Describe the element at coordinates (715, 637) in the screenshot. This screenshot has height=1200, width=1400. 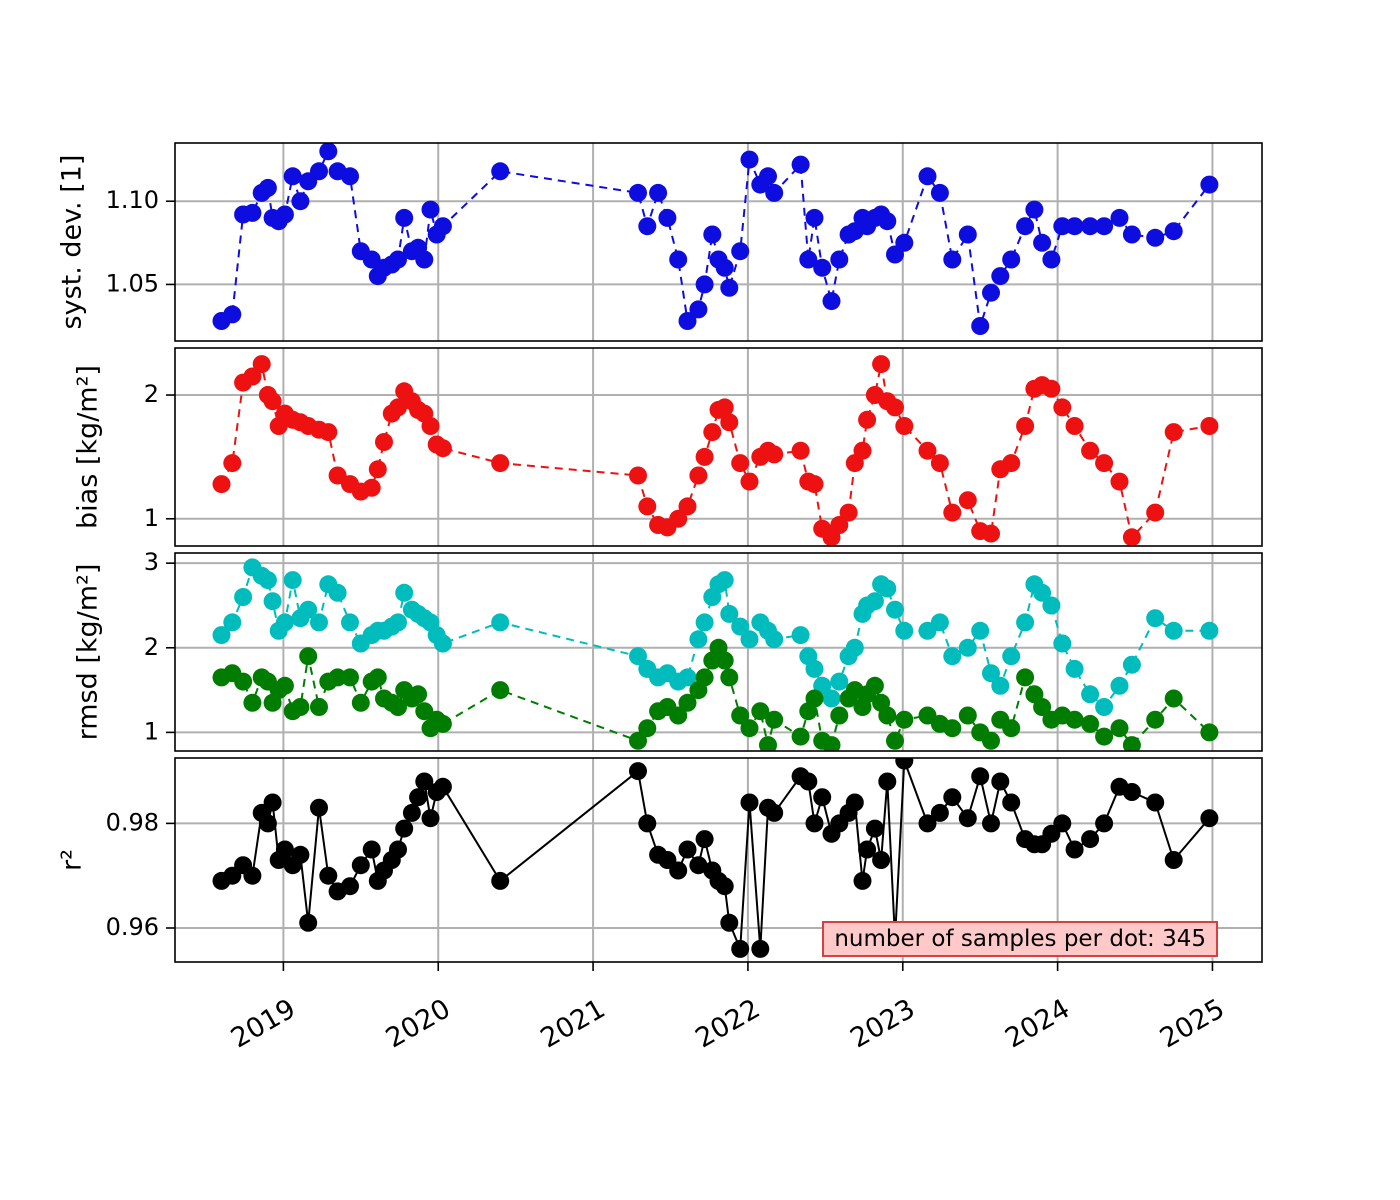
I see `series-rmsd-points` at that location.